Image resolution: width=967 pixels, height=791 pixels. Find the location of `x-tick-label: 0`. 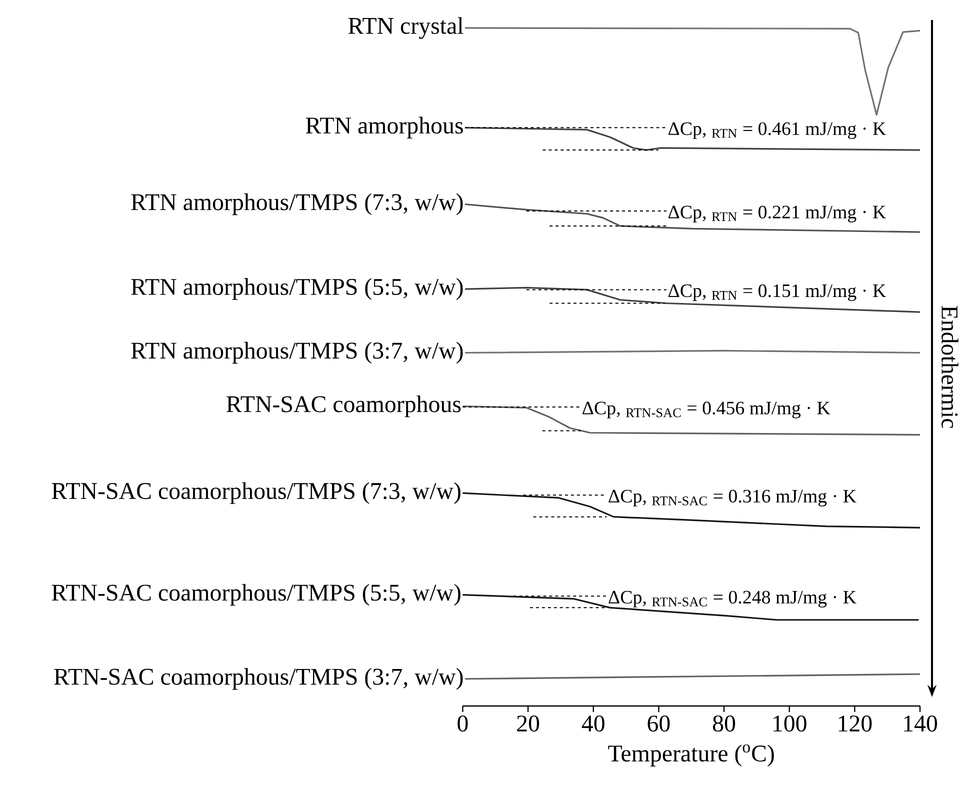

x-tick-label: 0 is located at coordinates (463, 724).